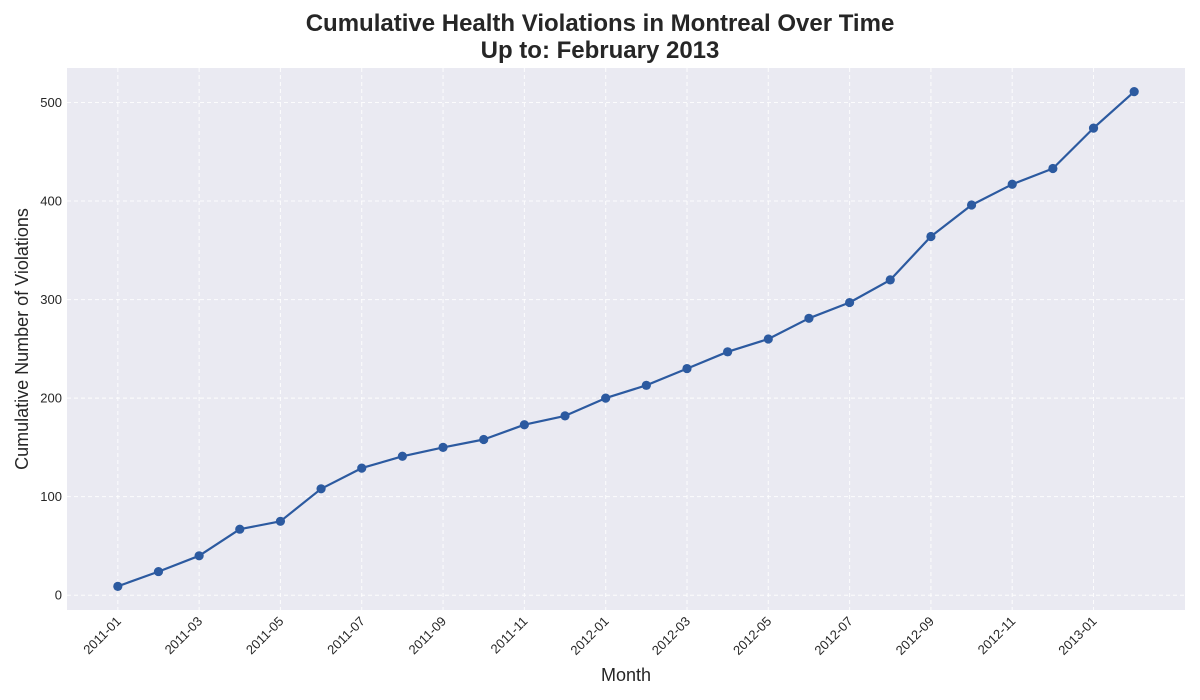 The height and width of the screenshot is (700, 1200). Describe the element at coordinates (22, 339) in the screenshot. I see `y-axis-label: Cumulative Number of Violations` at that location.